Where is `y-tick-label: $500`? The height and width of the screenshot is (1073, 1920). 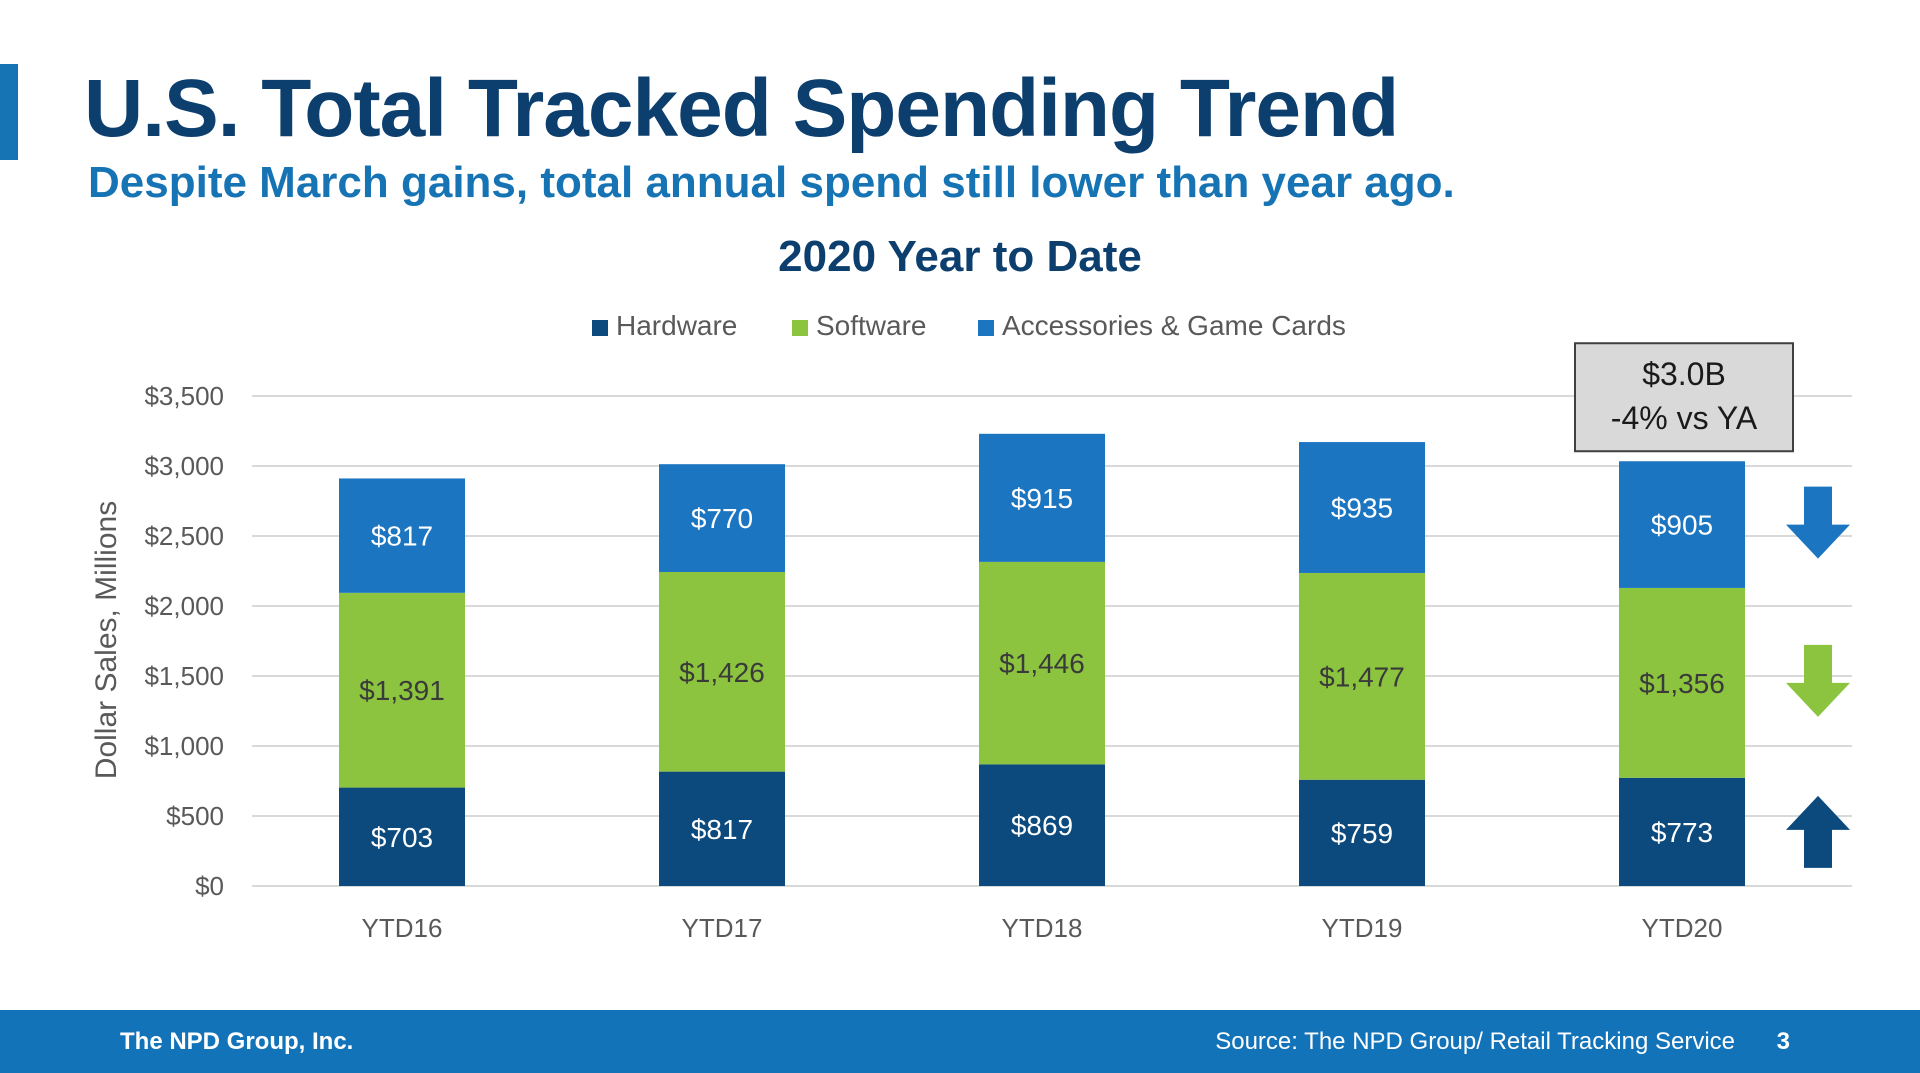
y-tick-label: $500 is located at coordinates (195, 816).